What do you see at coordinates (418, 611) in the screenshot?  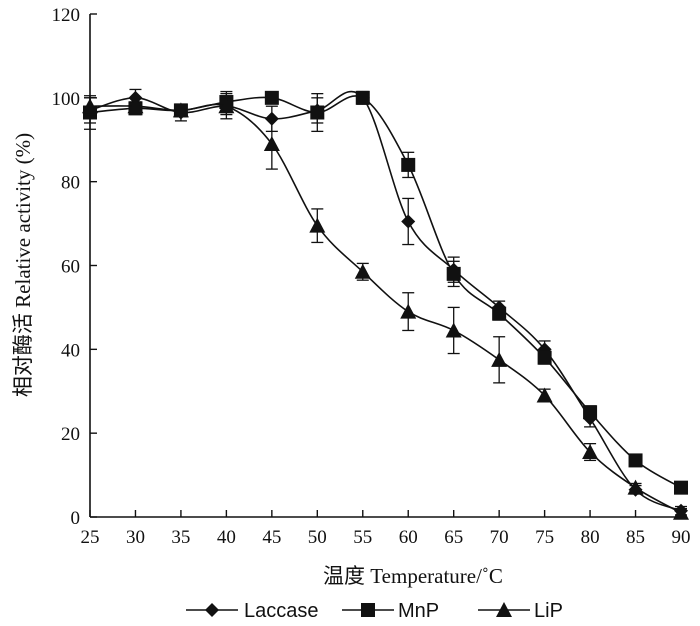 I see `legend-label-mnp: MnP` at bounding box center [418, 611].